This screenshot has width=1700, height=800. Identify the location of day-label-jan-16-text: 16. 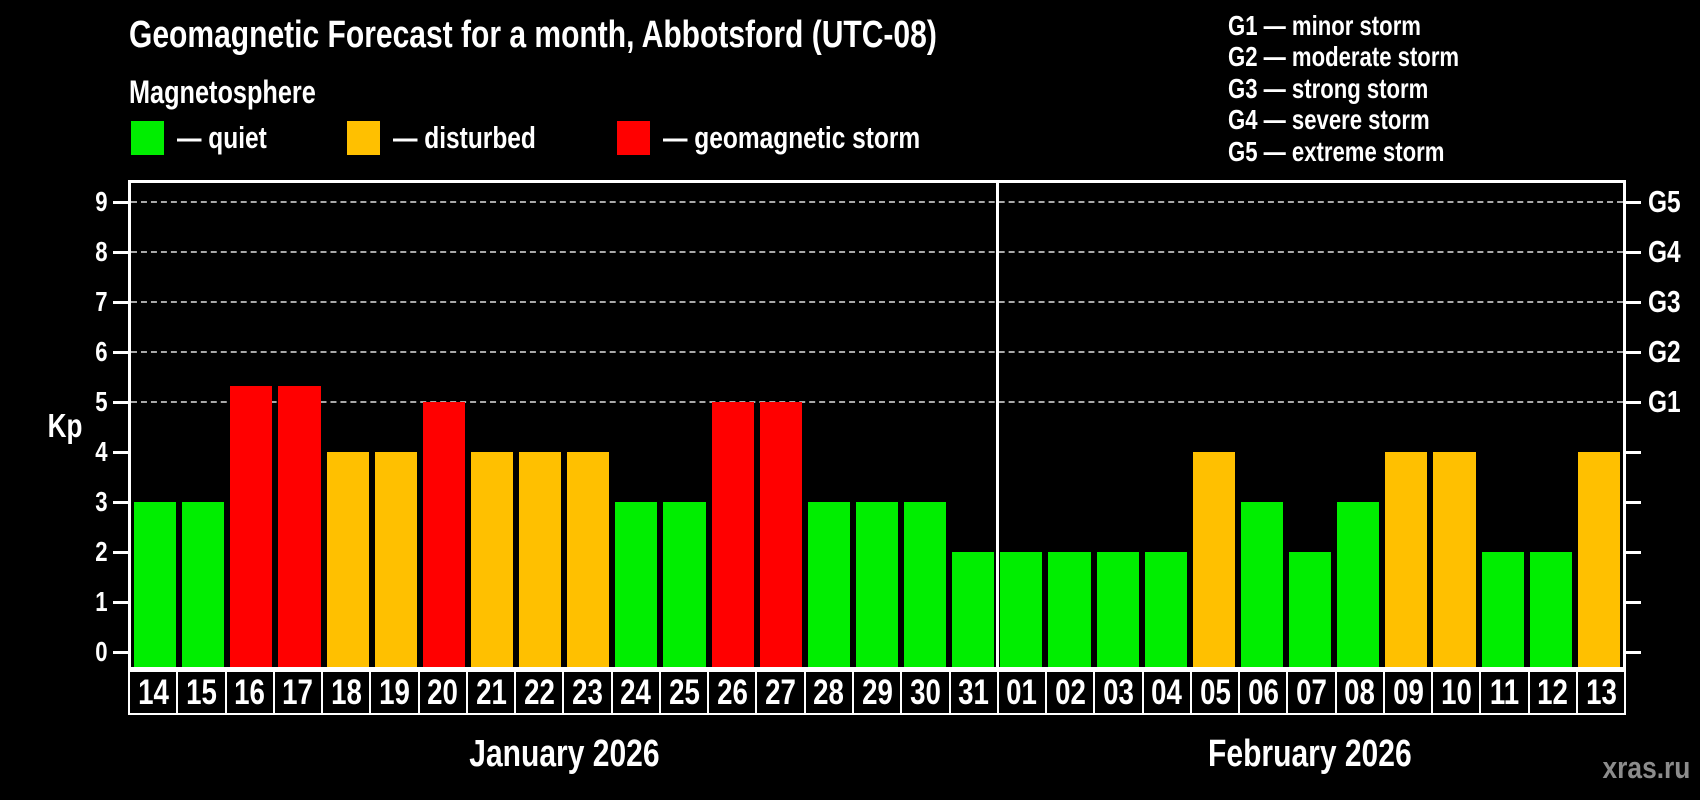
(250, 692).